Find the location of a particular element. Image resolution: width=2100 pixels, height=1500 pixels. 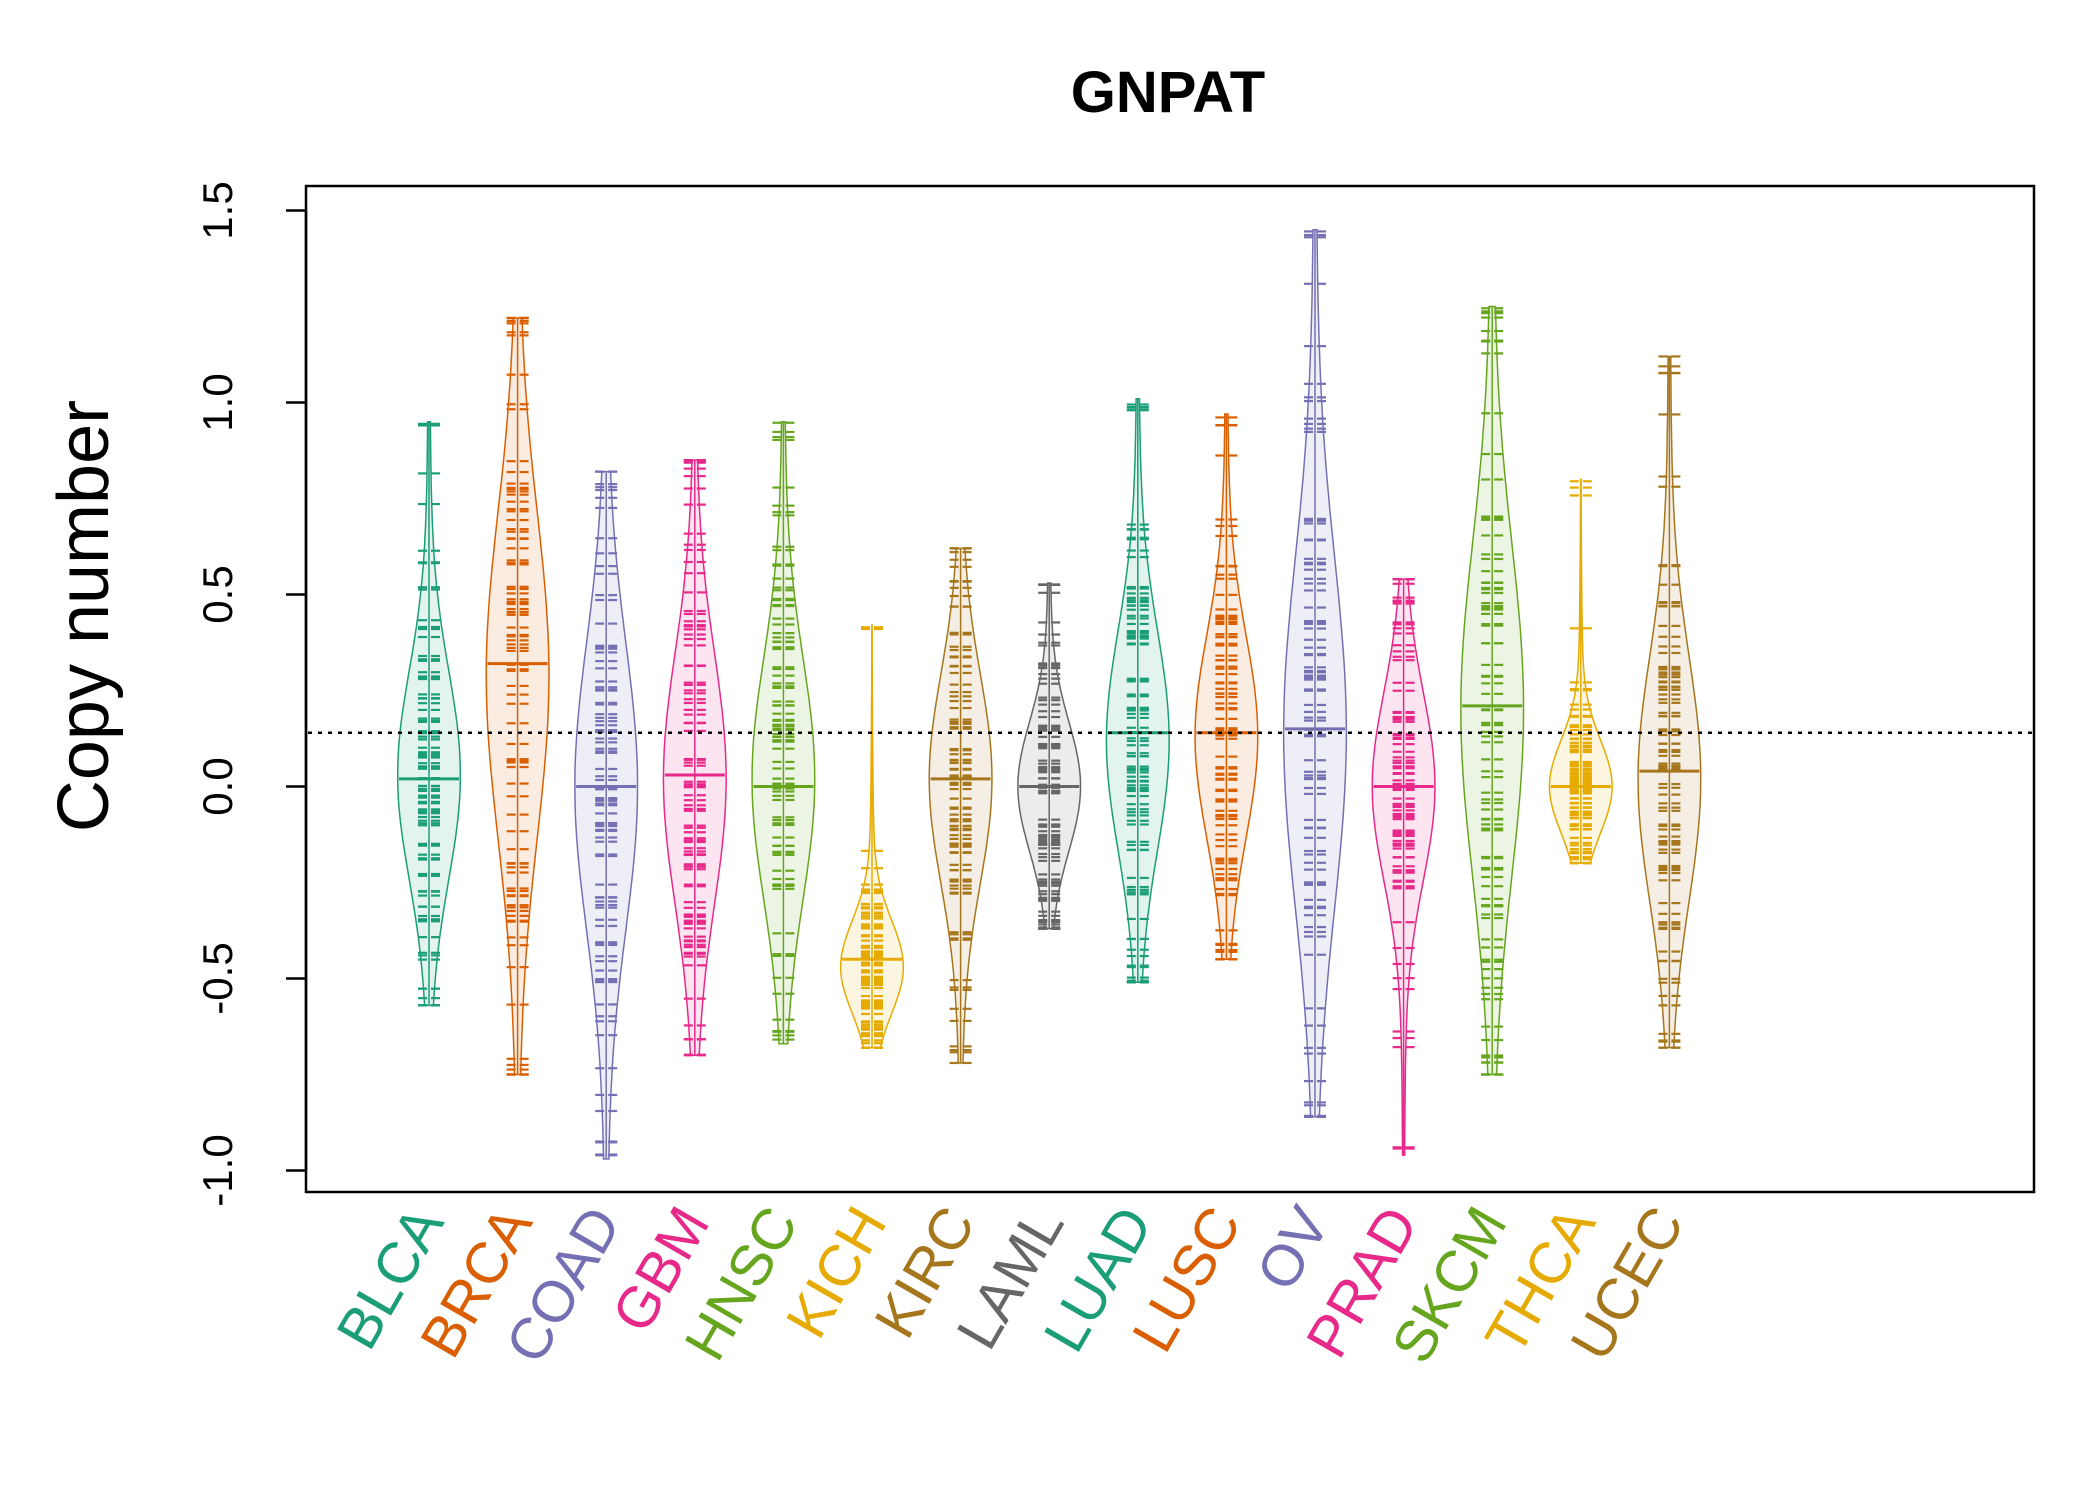

bean-kirc is located at coordinates (960, 806).